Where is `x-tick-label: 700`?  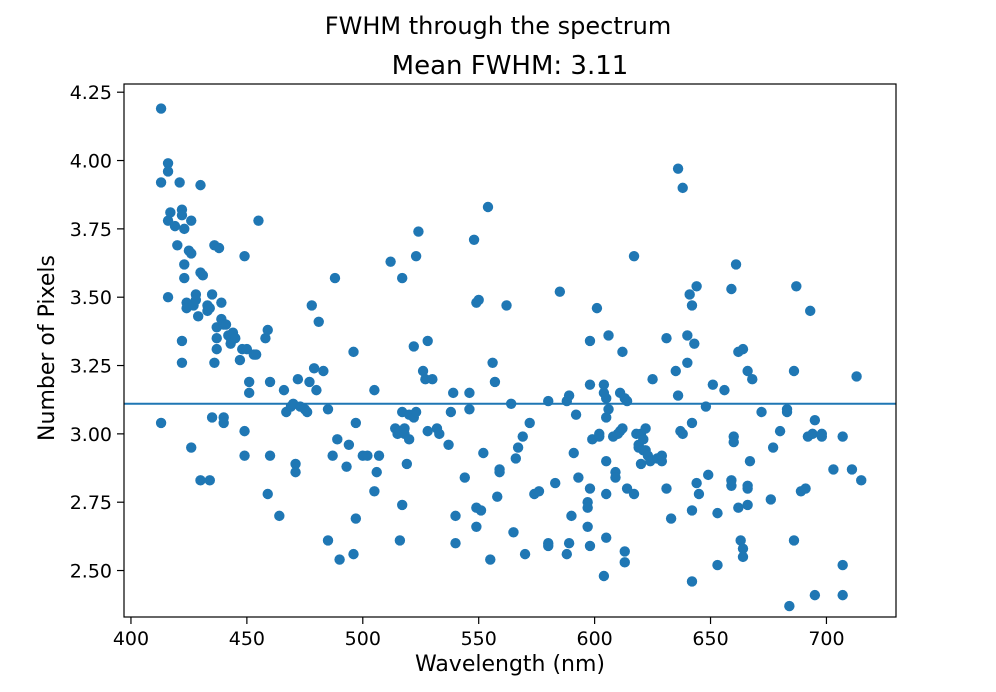
x-tick-label: 700 is located at coordinates (826, 639).